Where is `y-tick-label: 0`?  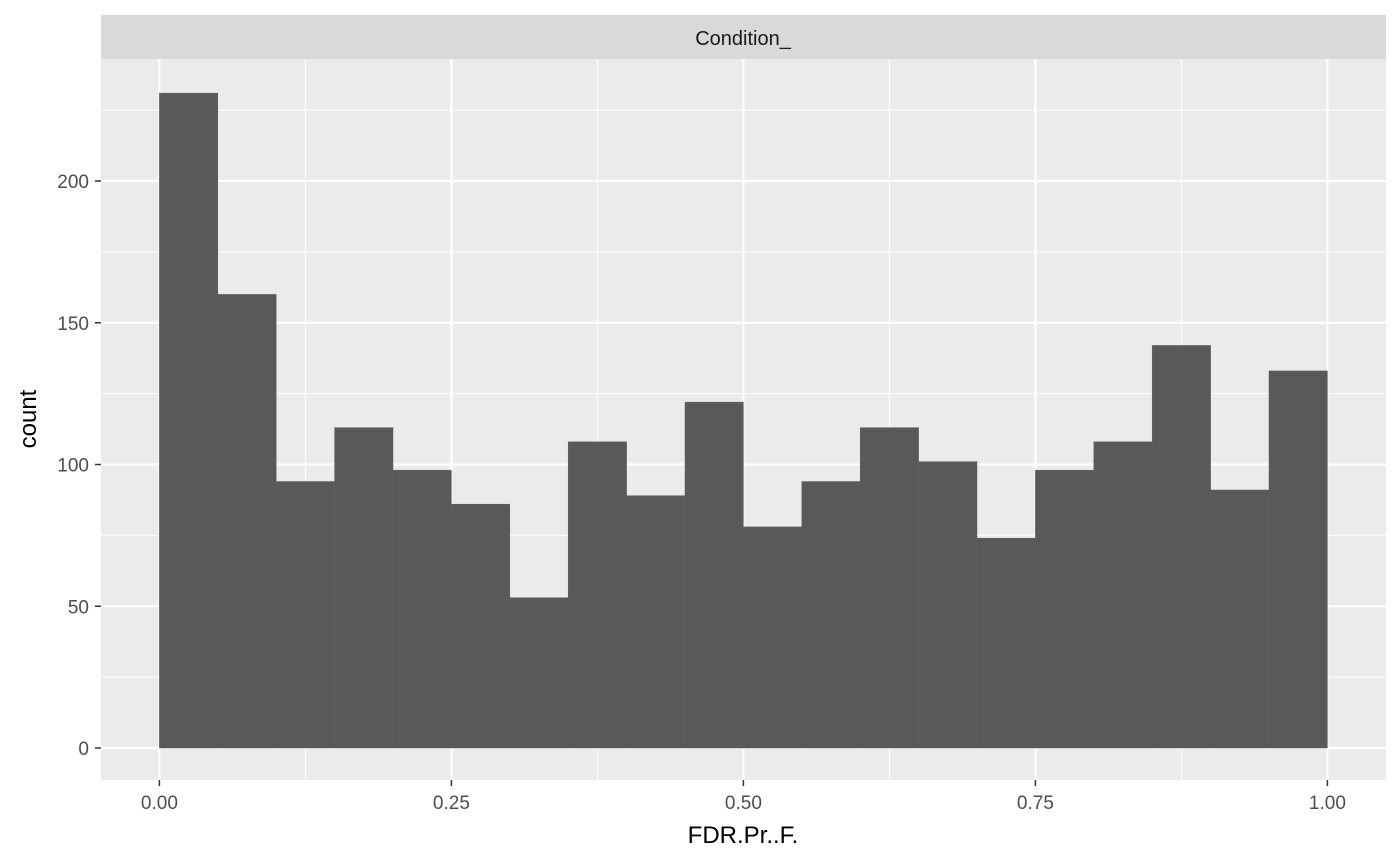 y-tick-label: 0 is located at coordinates (83, 749).